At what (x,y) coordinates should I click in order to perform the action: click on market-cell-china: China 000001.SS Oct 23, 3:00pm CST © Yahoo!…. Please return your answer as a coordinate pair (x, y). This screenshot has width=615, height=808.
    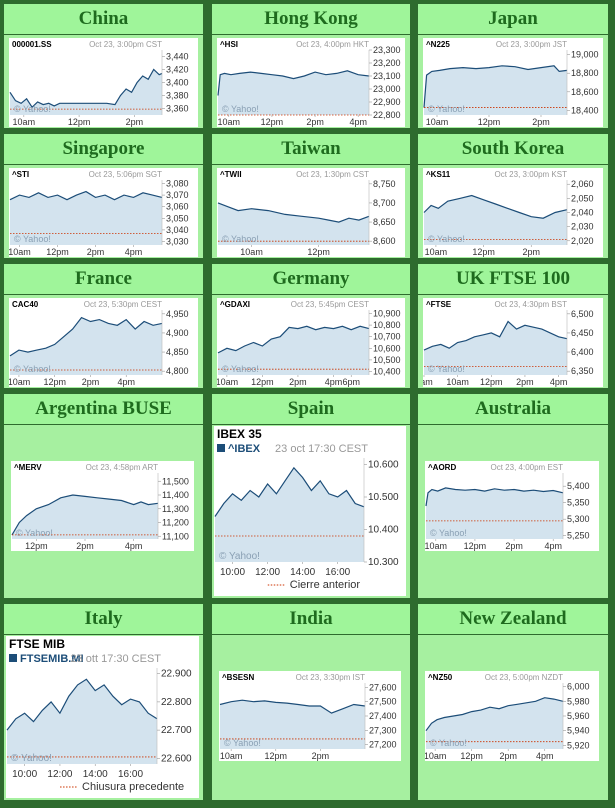
    Looking at the image, I should click on (103, 66).